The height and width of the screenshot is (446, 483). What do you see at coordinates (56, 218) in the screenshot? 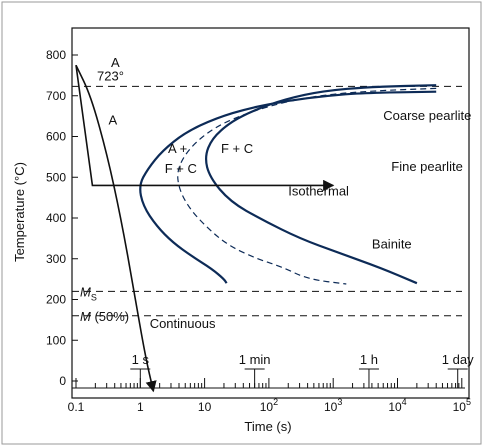
I see `y-tick-label: 400` at bounding box center [56, 218].